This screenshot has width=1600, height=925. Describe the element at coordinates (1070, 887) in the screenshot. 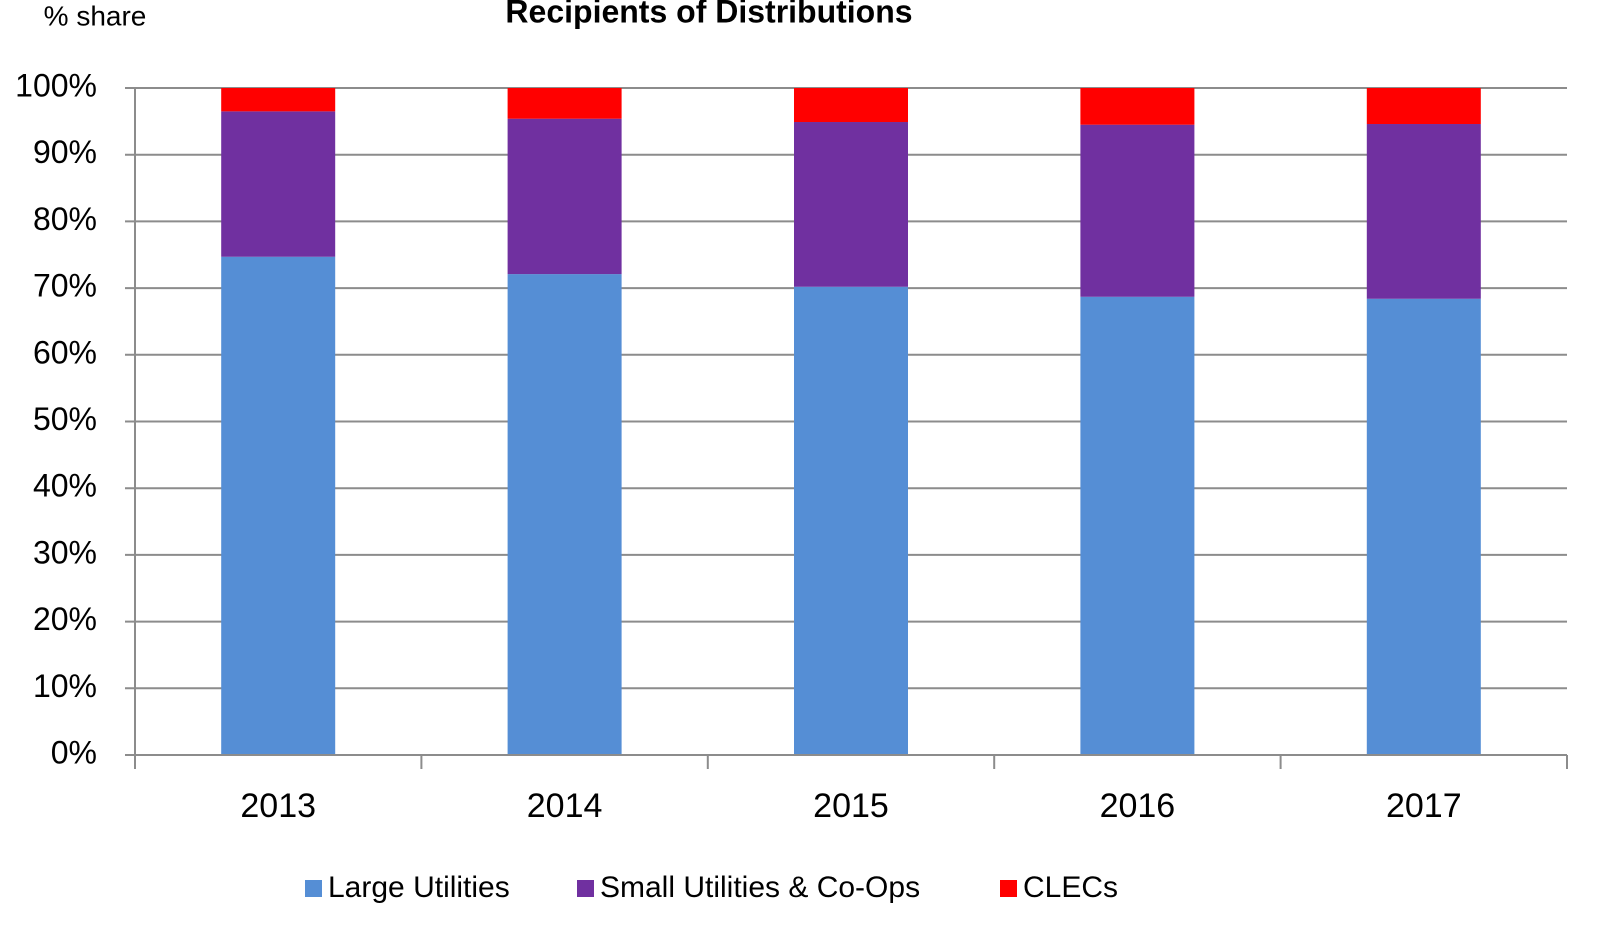

I see `legend-label: CLECs` at that location.